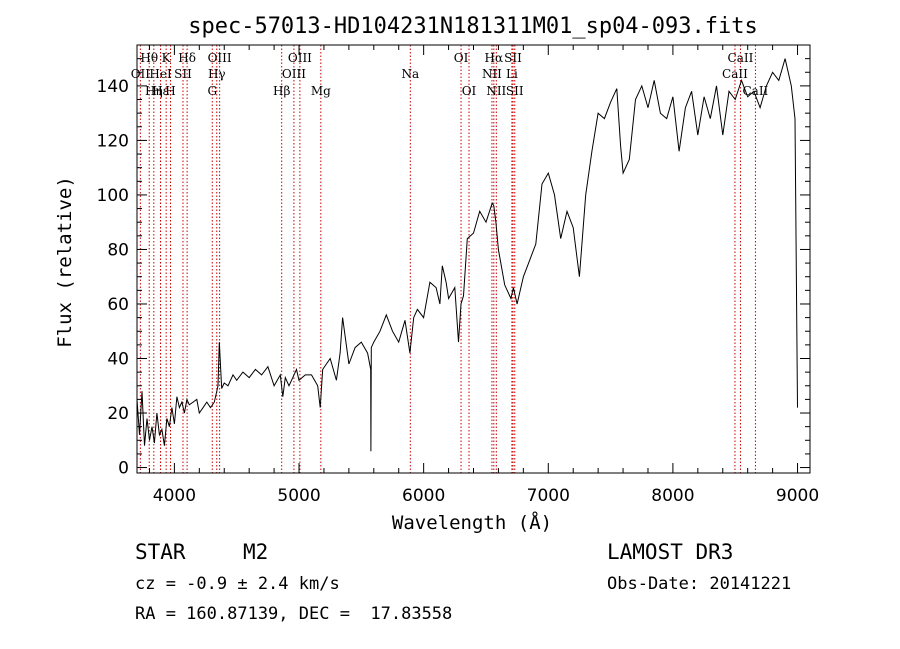 The image size is (900, 649). What do you see at coordinates (670, 552) in the screenshot?
I see `survey-name: LAMOST DR3` at bounding box center [670, 552].